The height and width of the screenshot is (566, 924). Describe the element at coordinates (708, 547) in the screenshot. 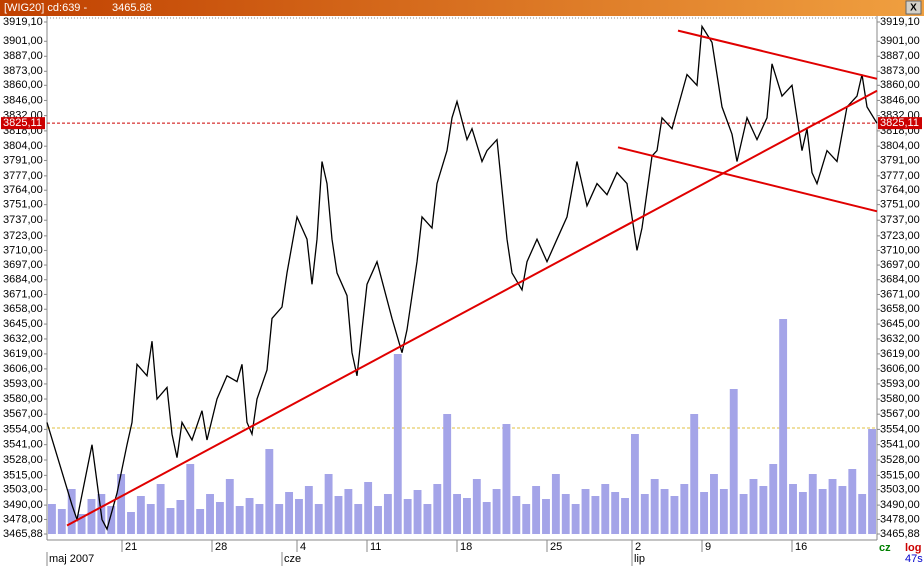

I see `x-tick-label: 9` at that location.